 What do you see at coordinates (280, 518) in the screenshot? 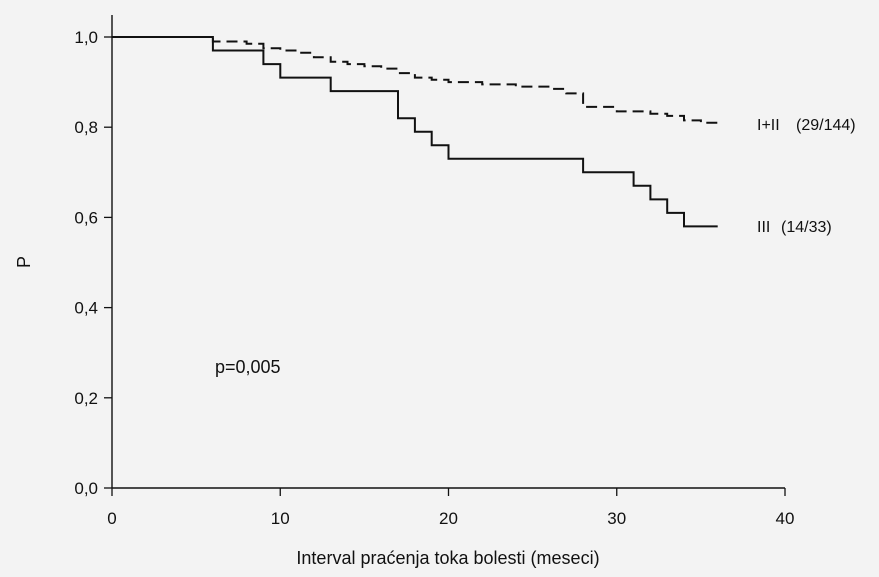
I see `x-tick-label: 10` at bounding box center [280, 518].